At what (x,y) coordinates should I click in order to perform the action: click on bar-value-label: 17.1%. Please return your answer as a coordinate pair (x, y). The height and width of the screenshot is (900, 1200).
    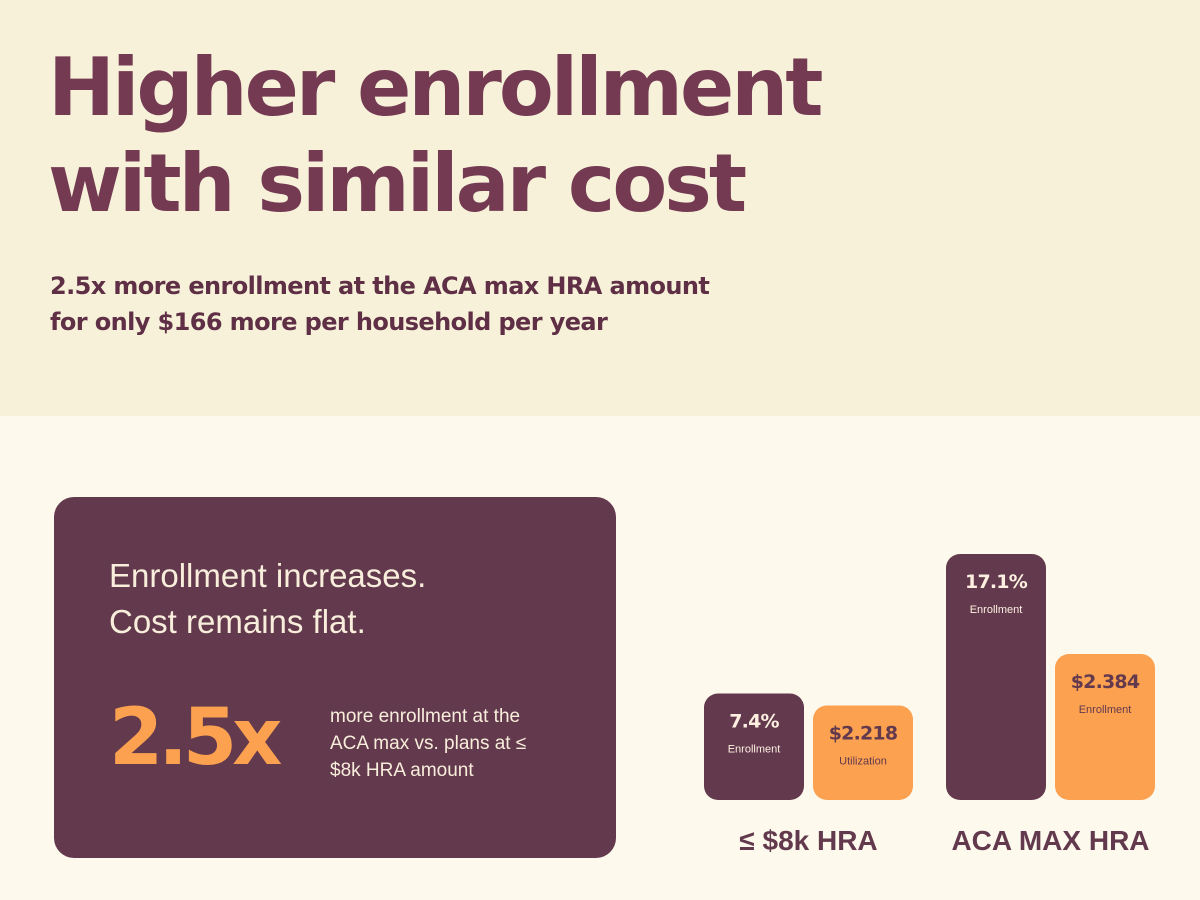
    Looking at the image, I should click on (996, 582).